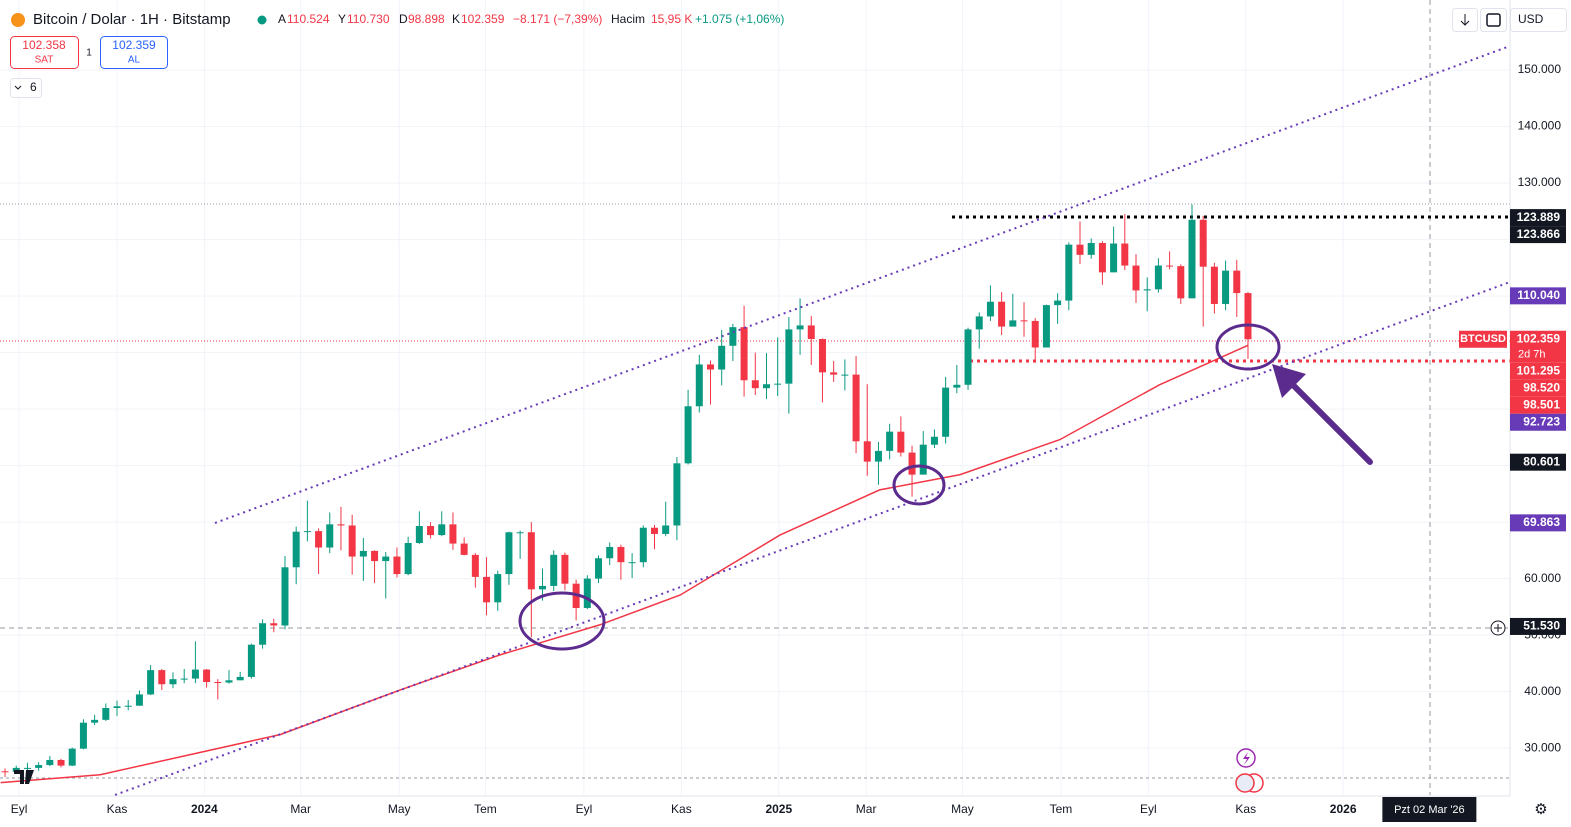 The height and width of the screenshot is (827, 1571). Describe the element at coordinates (1483, 339) in the screenshot. I see `symbol-tag` at that location.